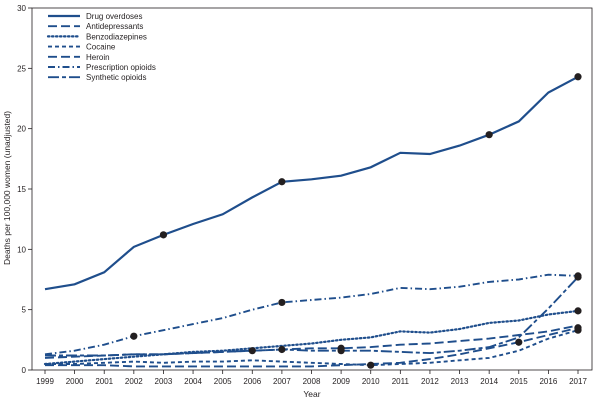 The width and height of the screenshot is (600, 400). What do you see at coordinates (341, 381) in the screenshot?
I see `x-tick-label: 2009` at bounding box center [341, 381].